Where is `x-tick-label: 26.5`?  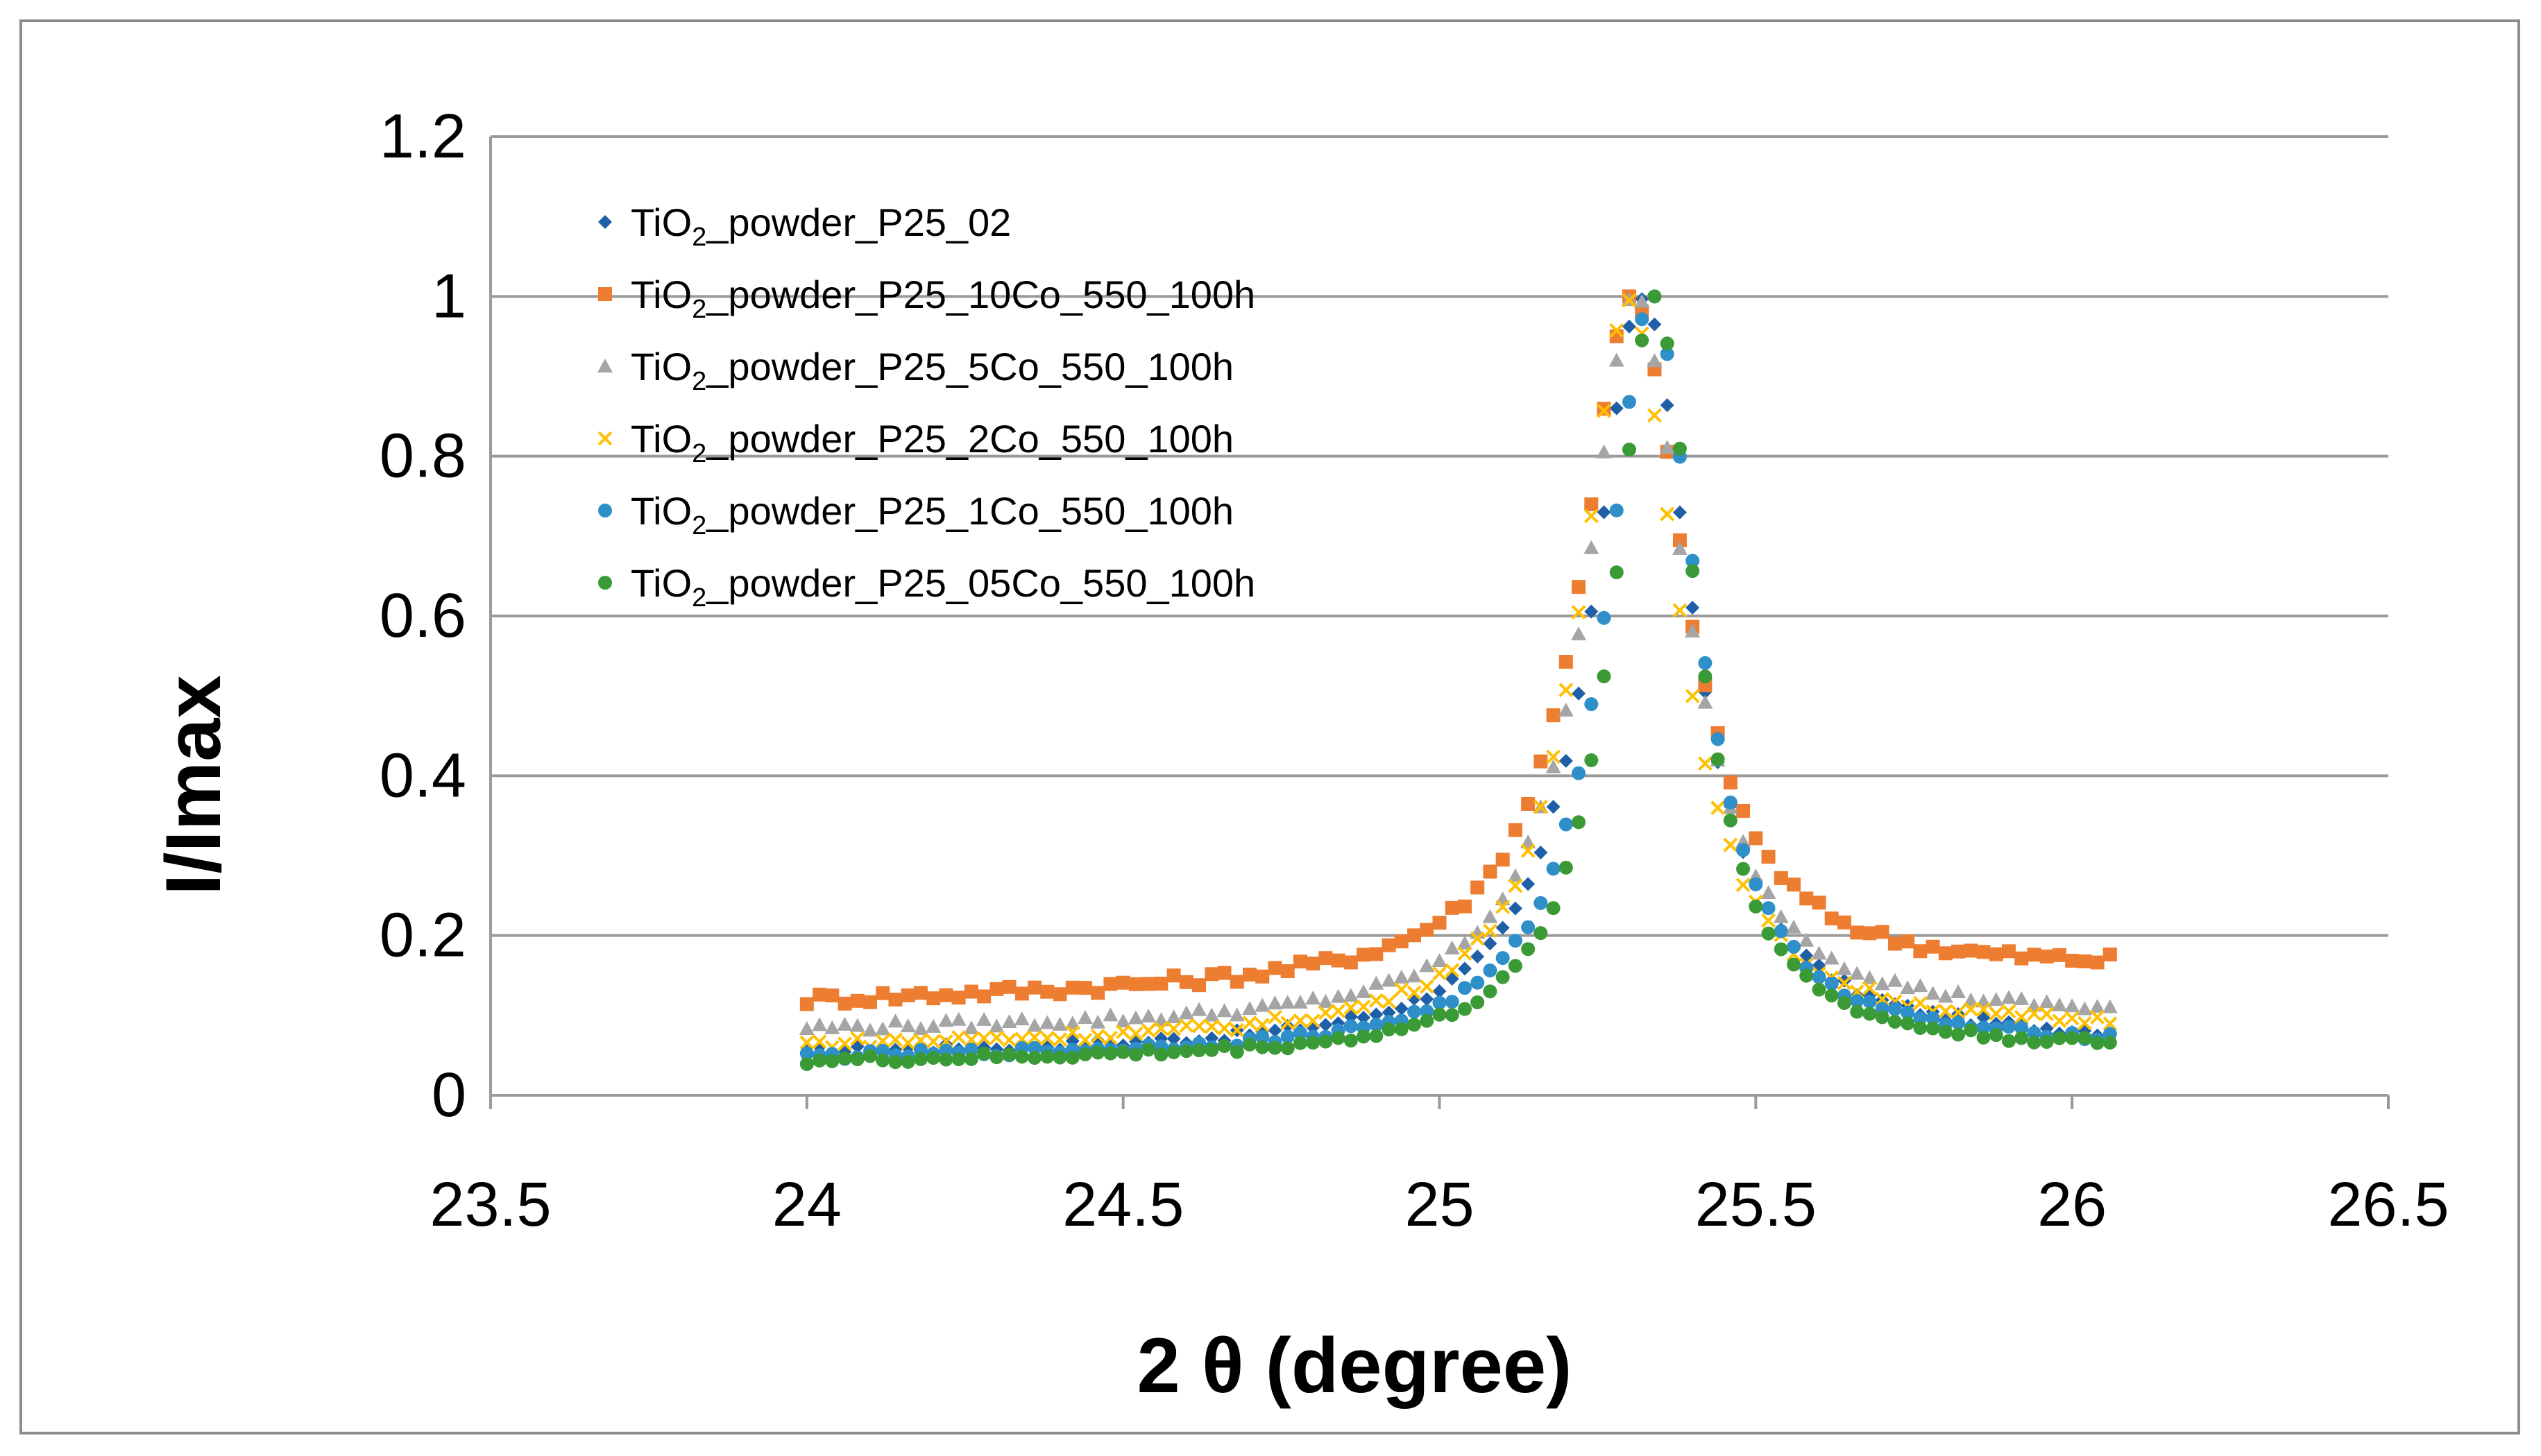
x-tick-label: 26.5 is located at coordinates (2388, 1205).